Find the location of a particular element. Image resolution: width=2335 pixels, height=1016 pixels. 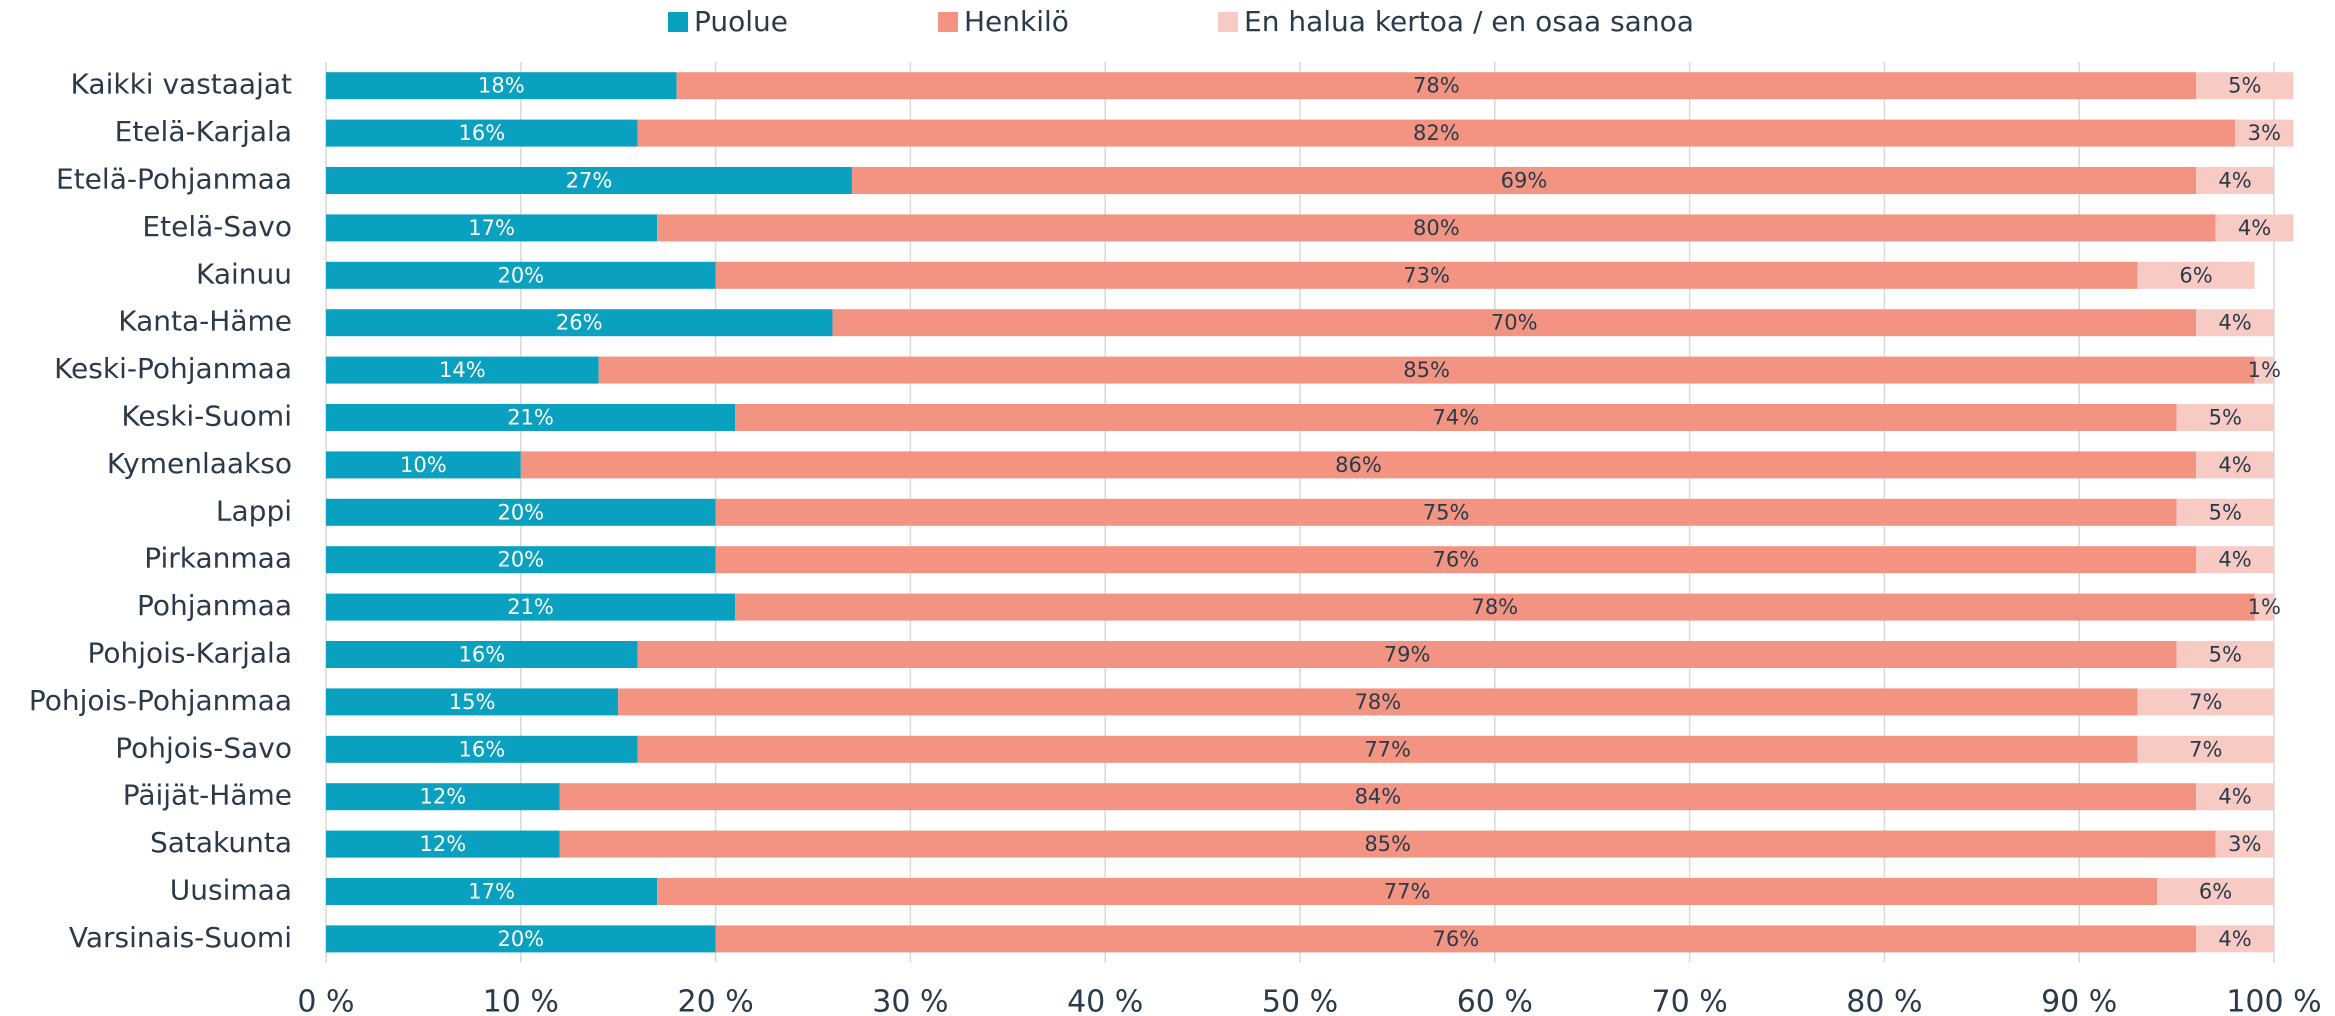

y-tick-label: Varsinais-Suomi is located at coordinates (180, 937).